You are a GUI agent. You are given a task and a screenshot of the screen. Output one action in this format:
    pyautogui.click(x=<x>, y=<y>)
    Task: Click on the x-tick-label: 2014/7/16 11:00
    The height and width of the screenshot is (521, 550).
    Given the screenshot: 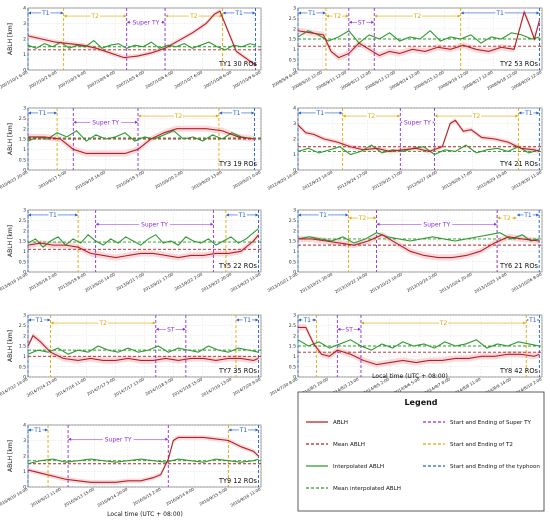 What is the action you would take?
    pyautogui.click(x=71, y=387)
    